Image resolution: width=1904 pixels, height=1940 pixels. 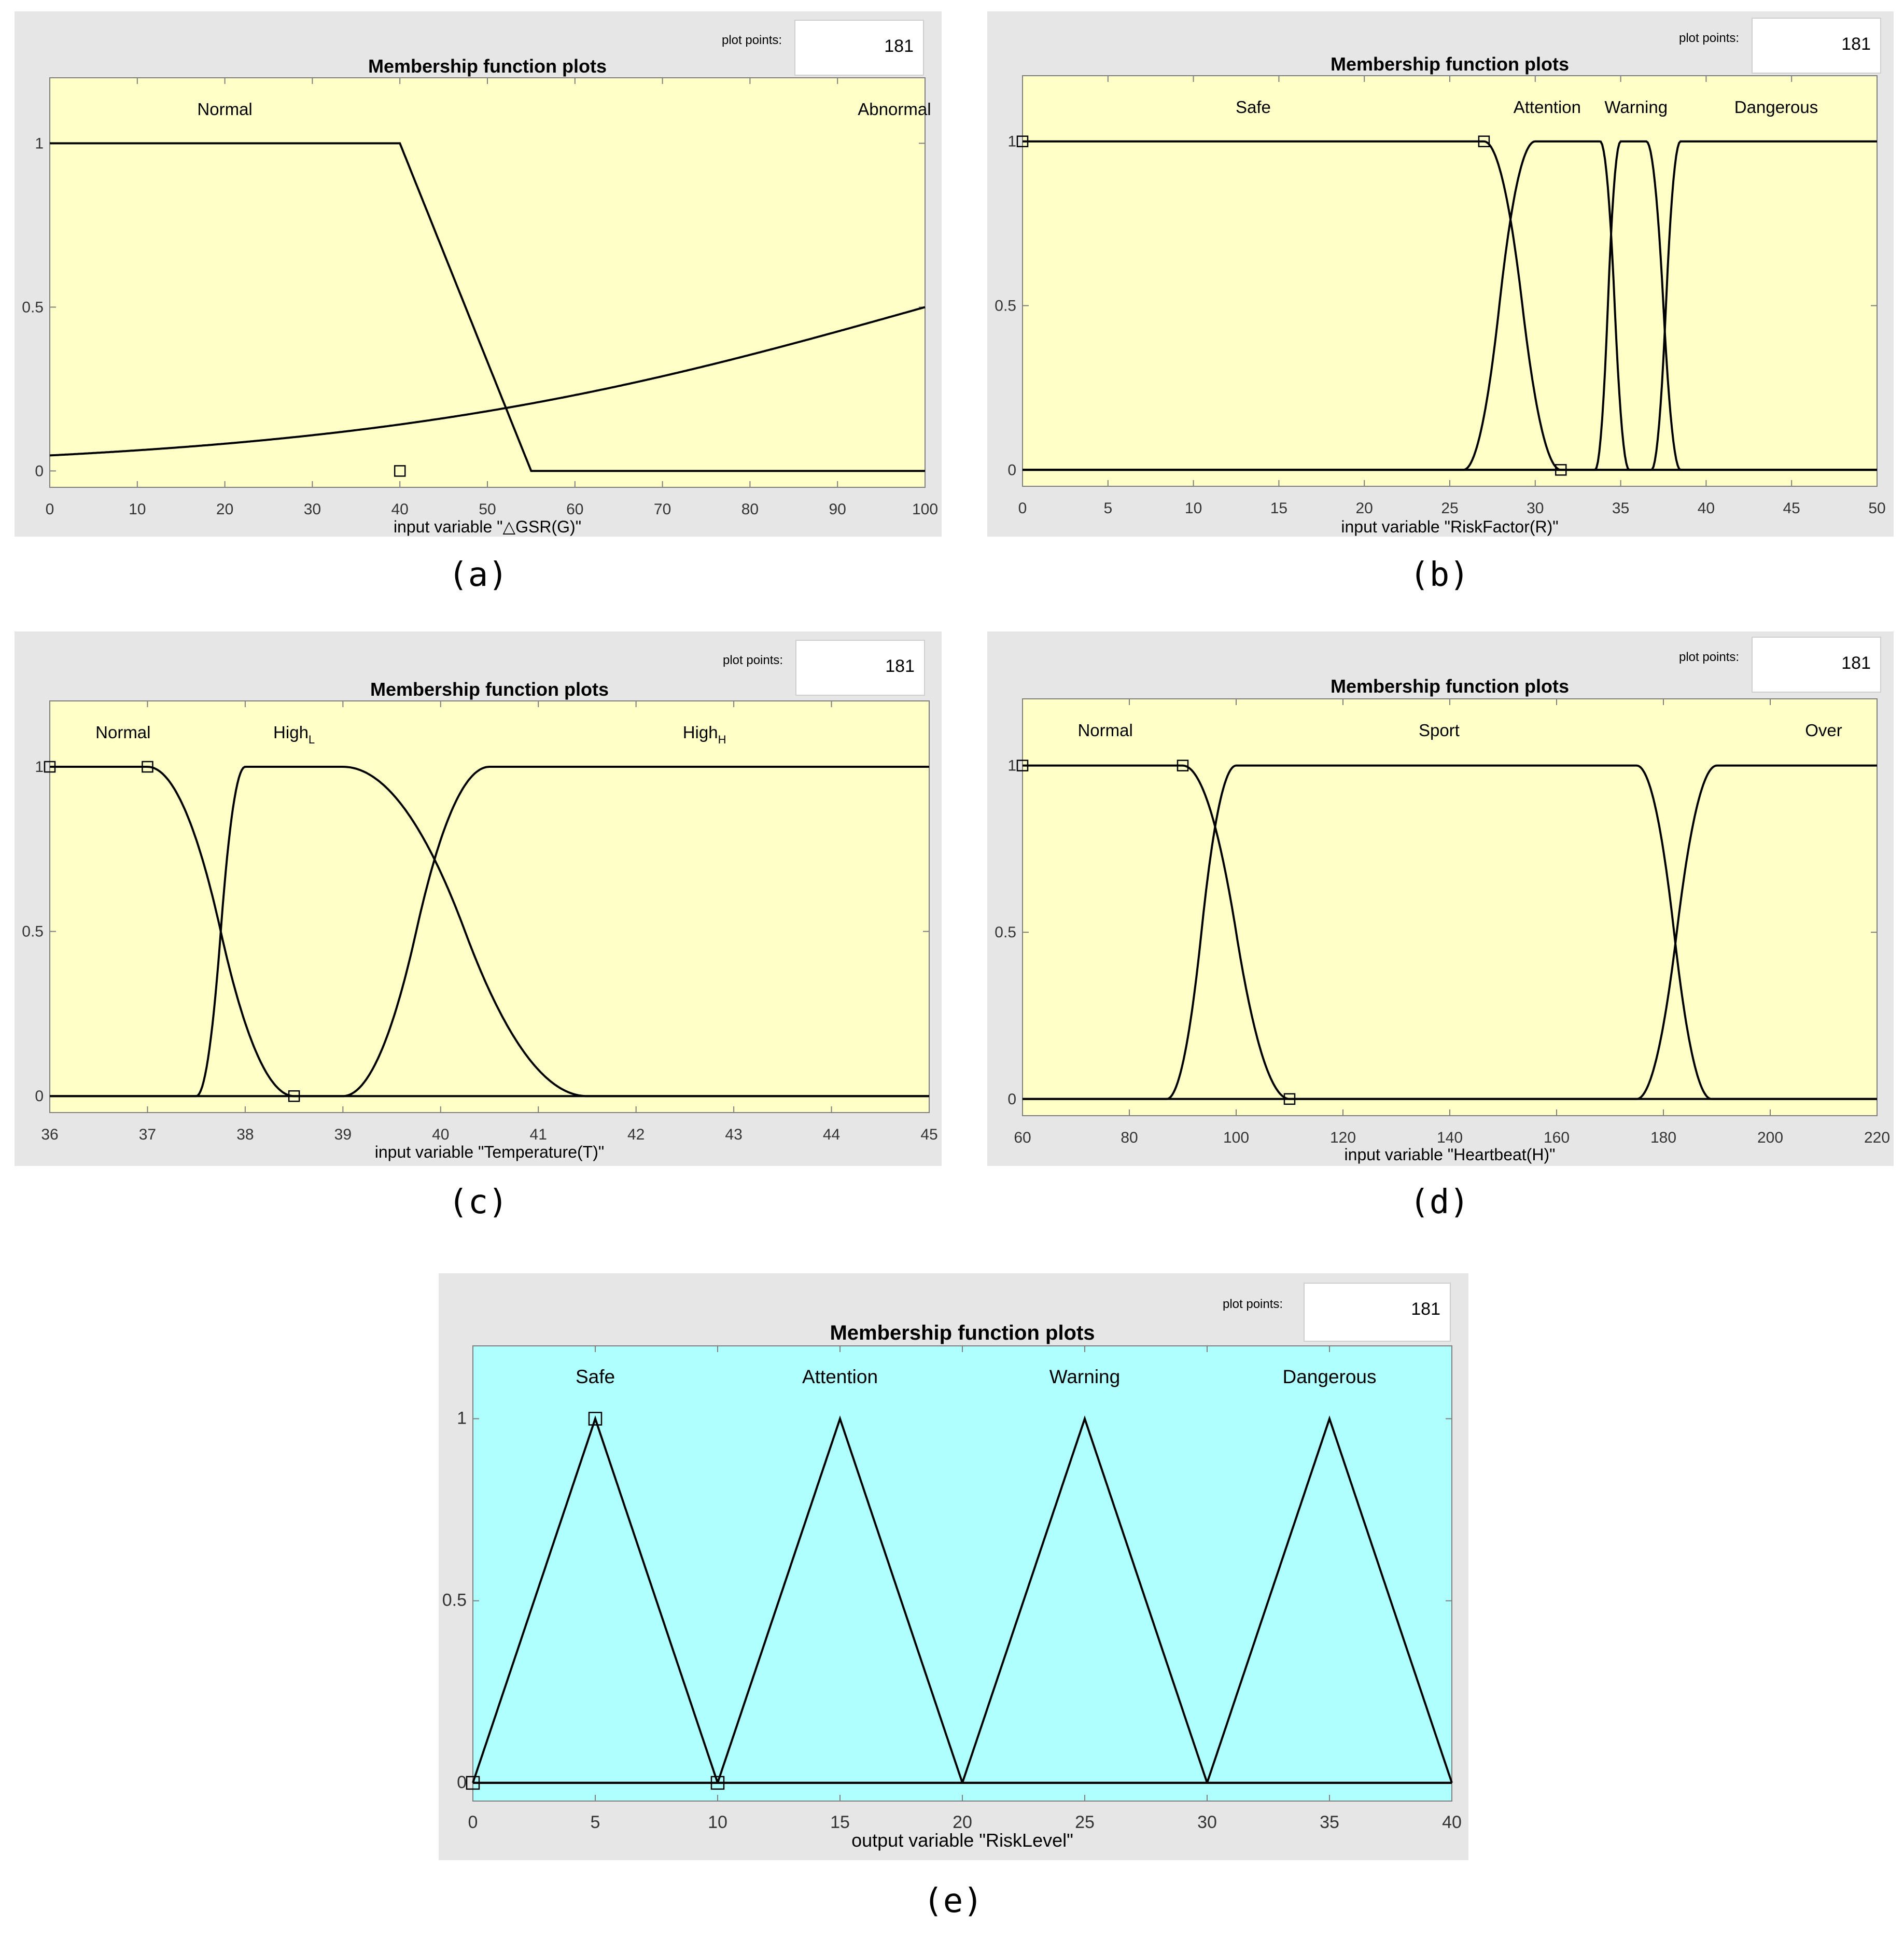 I want to click on x-tick-label: 180, so click(x=1663, y=1137).